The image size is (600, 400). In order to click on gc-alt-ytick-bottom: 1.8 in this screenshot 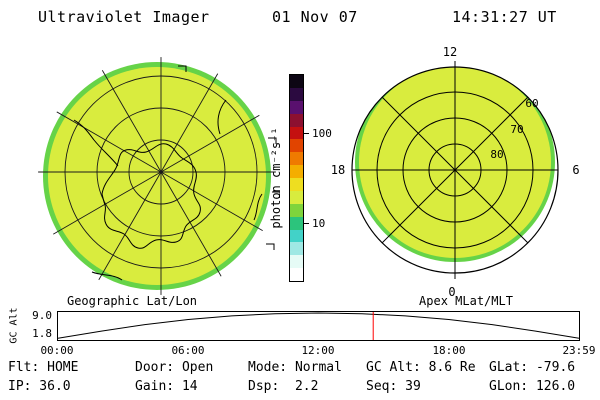, I will do `click(42, 333)`.